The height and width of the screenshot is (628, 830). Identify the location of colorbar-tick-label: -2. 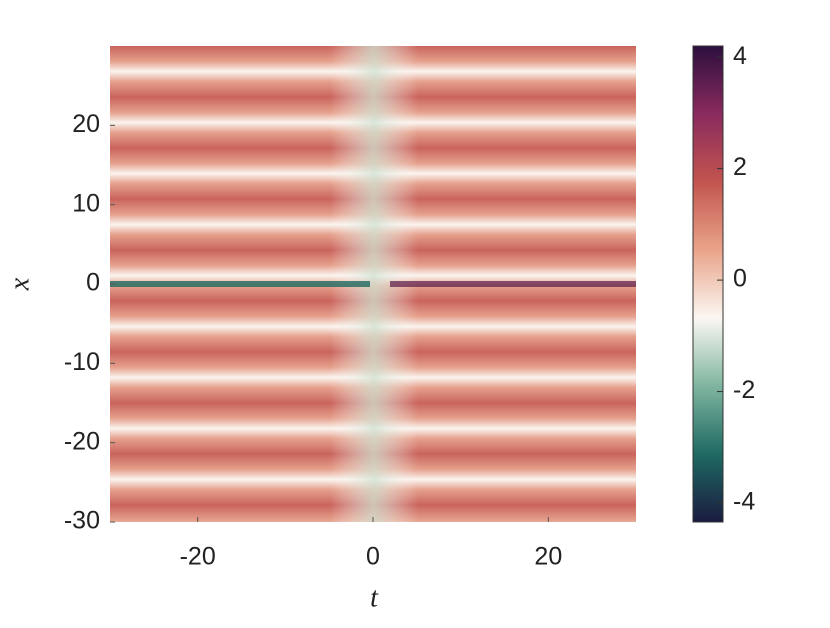
(744, 390).